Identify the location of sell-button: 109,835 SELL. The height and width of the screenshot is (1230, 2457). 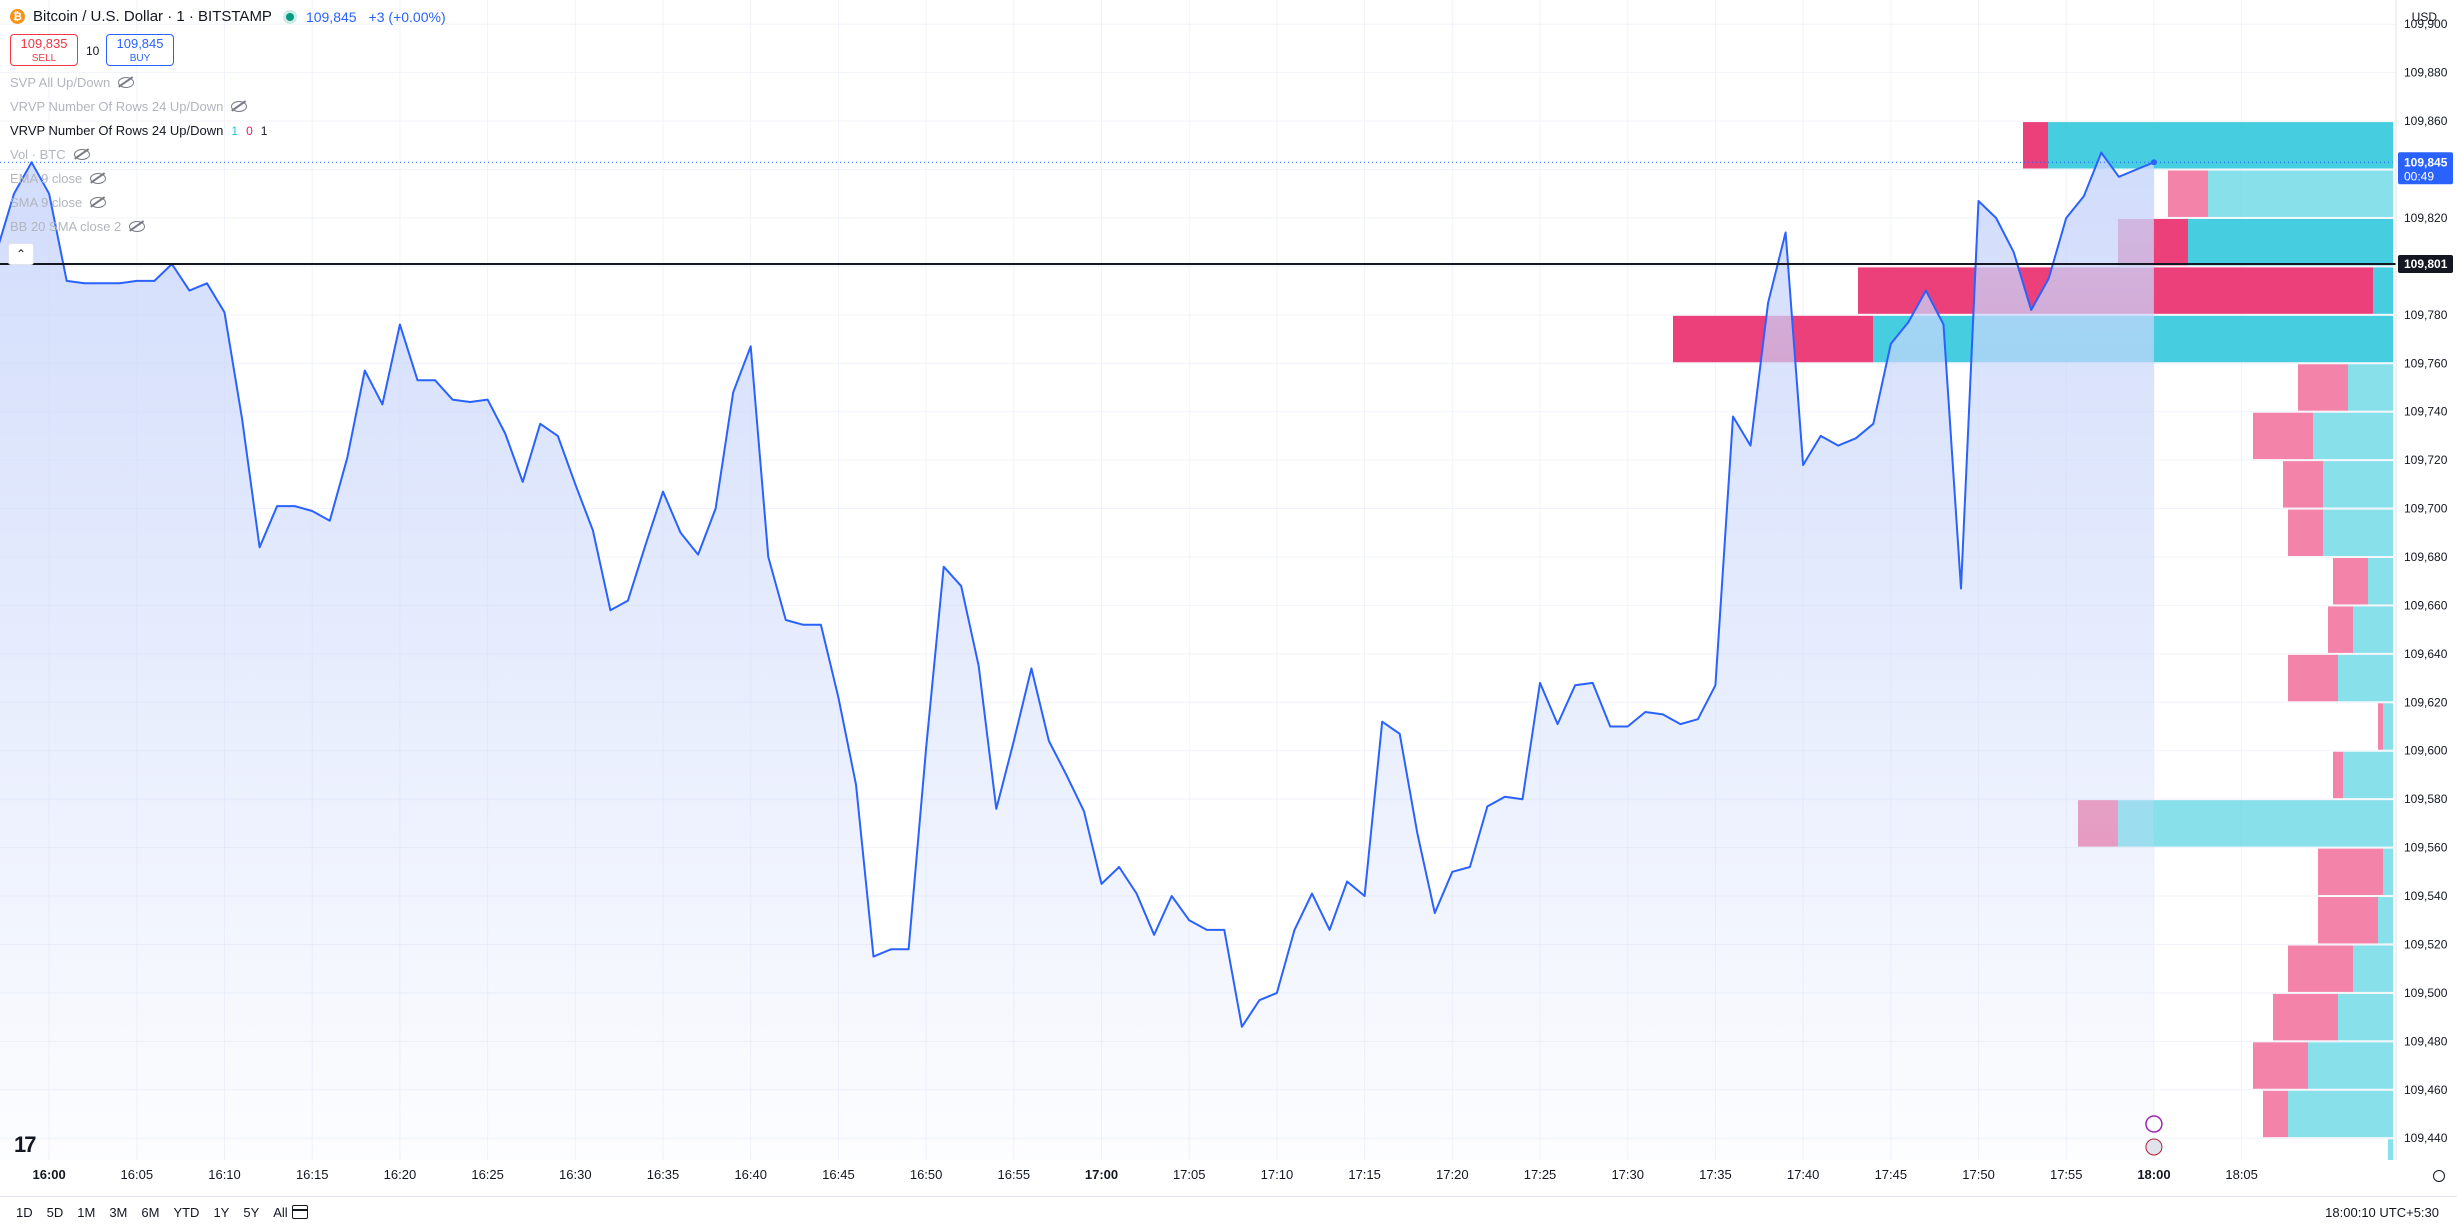
(44, 50).